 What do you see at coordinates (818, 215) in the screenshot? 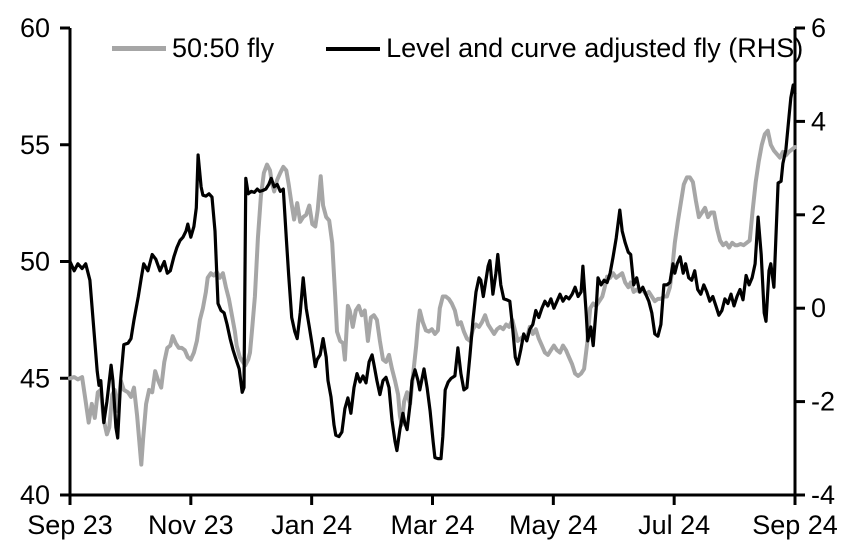
I see `right-axis-tick-label: 2` at bounding box center [818, 215].